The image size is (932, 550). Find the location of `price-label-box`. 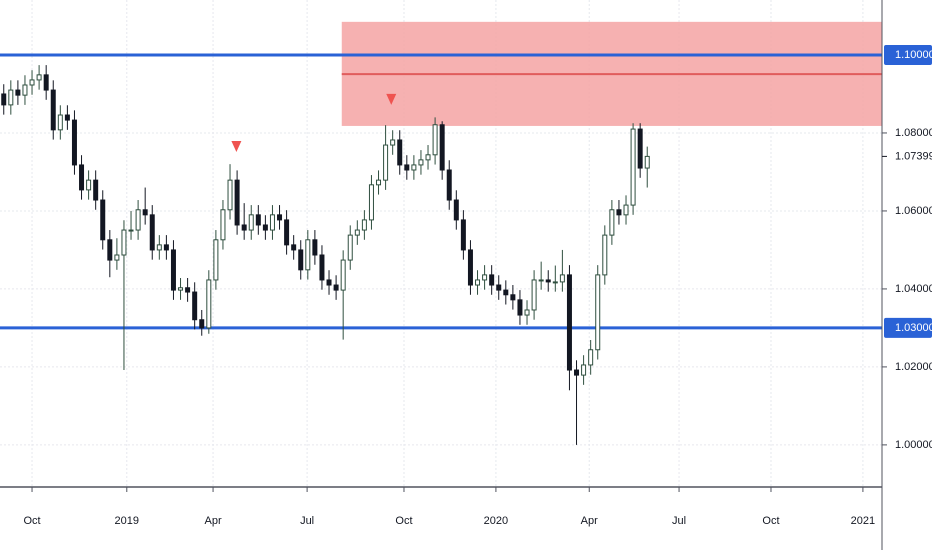

price-label-box is located at coordinates (908, 327).